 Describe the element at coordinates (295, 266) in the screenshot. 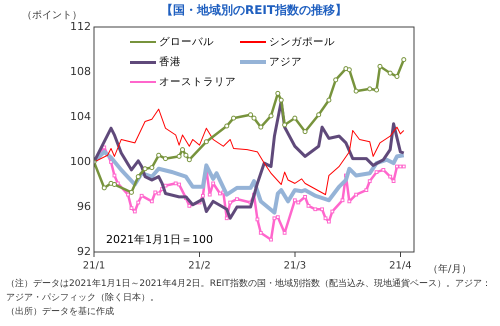

I see `x-tick-label: 21/3` at that location.